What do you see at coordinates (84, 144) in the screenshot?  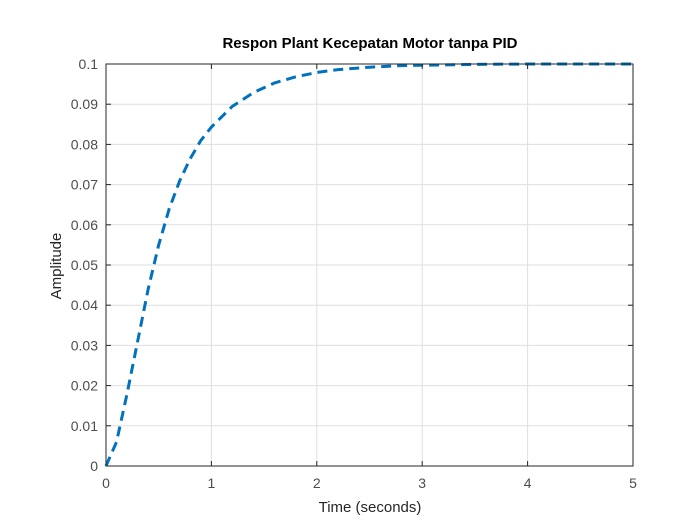 I see `y-tick-label: 0.08` at bounding box center [84, 144].